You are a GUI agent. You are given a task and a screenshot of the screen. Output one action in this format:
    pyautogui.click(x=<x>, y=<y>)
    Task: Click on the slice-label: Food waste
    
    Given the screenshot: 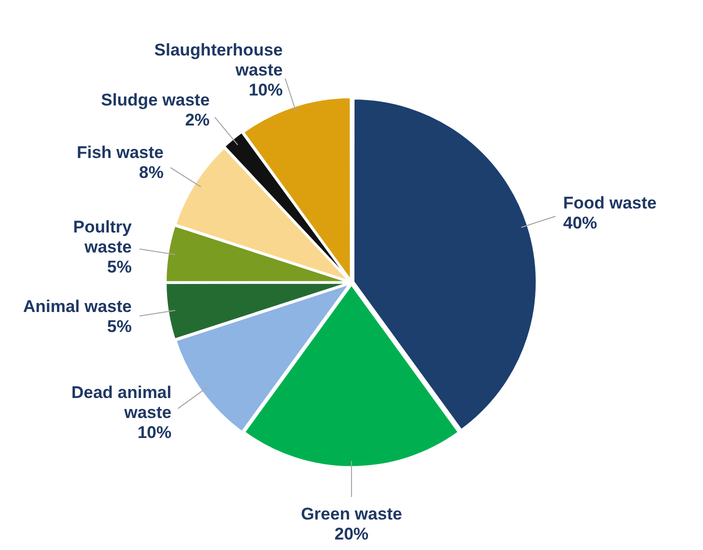 What is the action you would take?
    pyautogui.click(x=610, y=202)
    